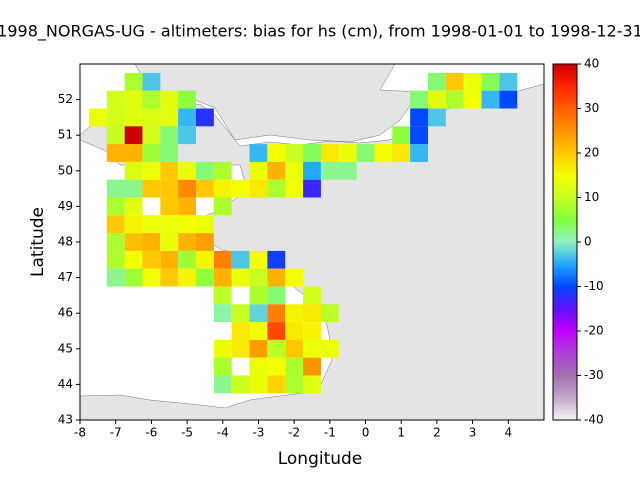 The height and width of the screenshot is (480, 640). Describe the element at coordinates (401, 433) in the screenshot. I see `x-tick-label: 1` at that location.